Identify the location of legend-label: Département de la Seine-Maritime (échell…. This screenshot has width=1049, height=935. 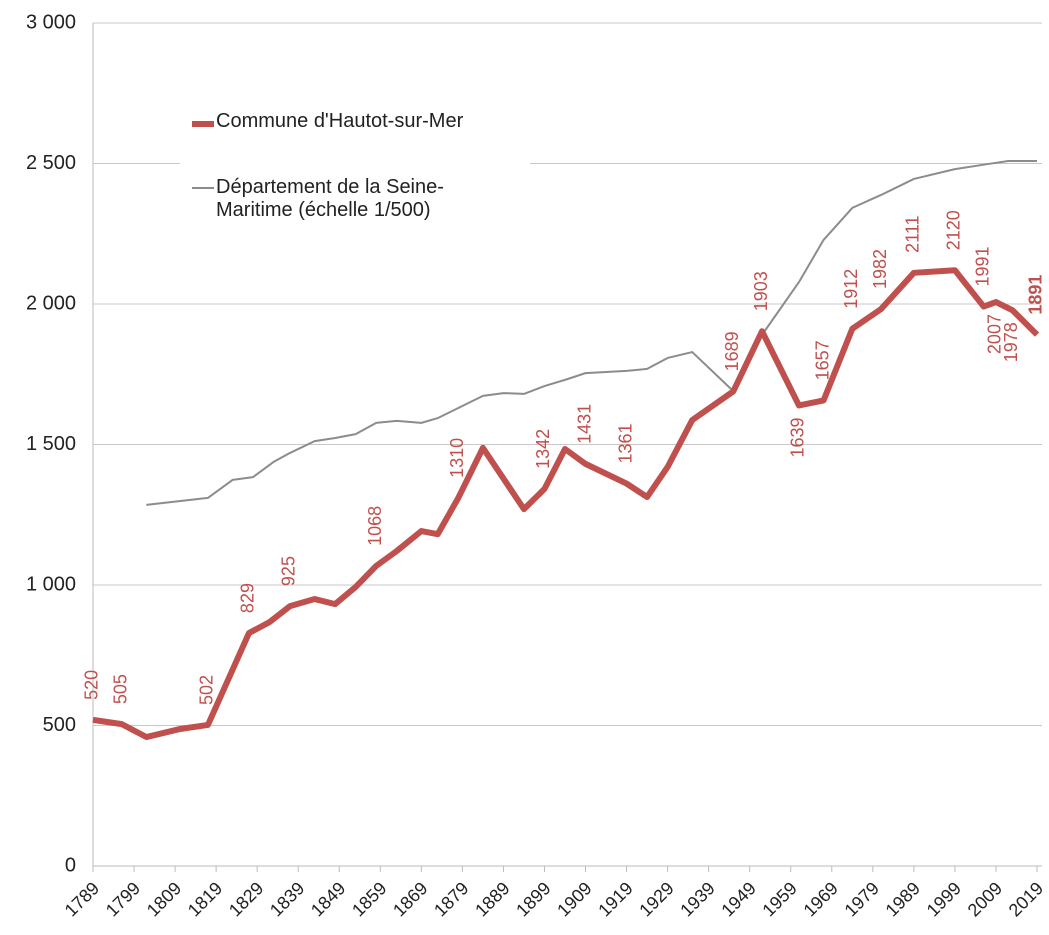
(330, 198).